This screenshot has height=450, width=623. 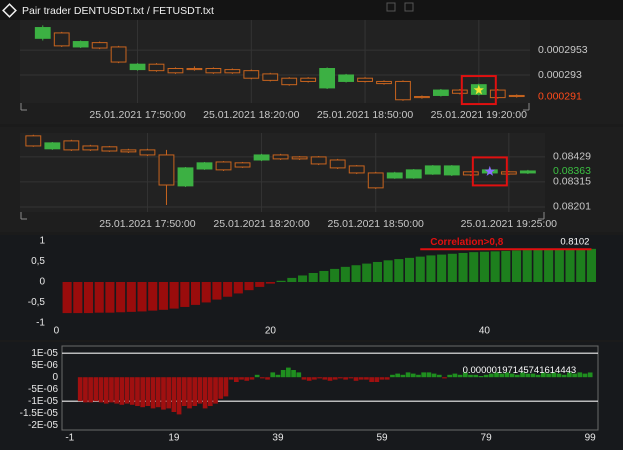 What do you see at coordinates (38, 261) in the screenshot?
I see `y-tick-label: 0,5` at bounding box center [38, 261].